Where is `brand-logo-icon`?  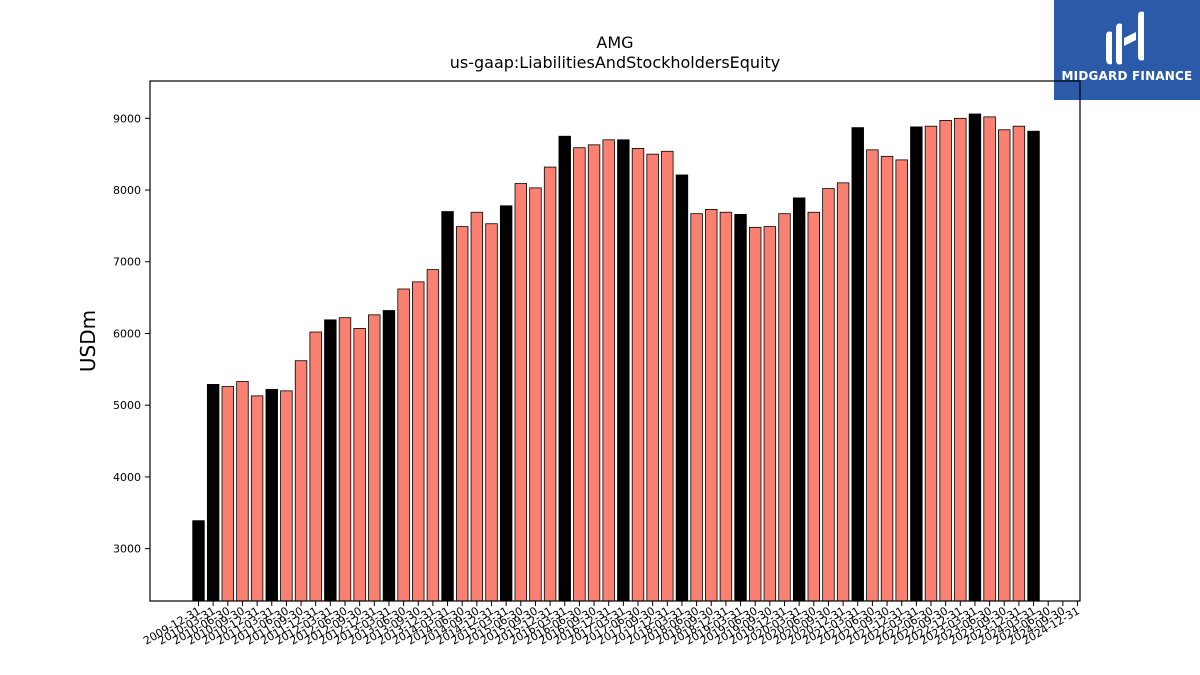 brand-logo-icon is located at coordinates (1125, 38).